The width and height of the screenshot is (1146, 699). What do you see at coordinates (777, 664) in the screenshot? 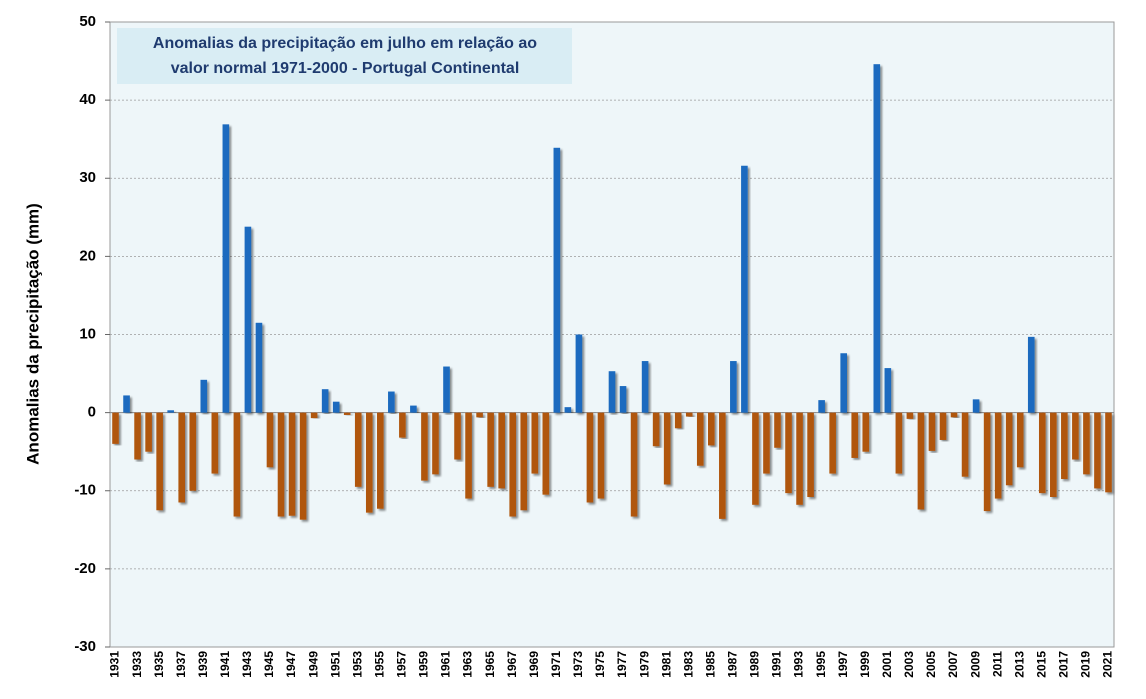
I see `x-tick-label: 1991` at bounding box center [777, 664].